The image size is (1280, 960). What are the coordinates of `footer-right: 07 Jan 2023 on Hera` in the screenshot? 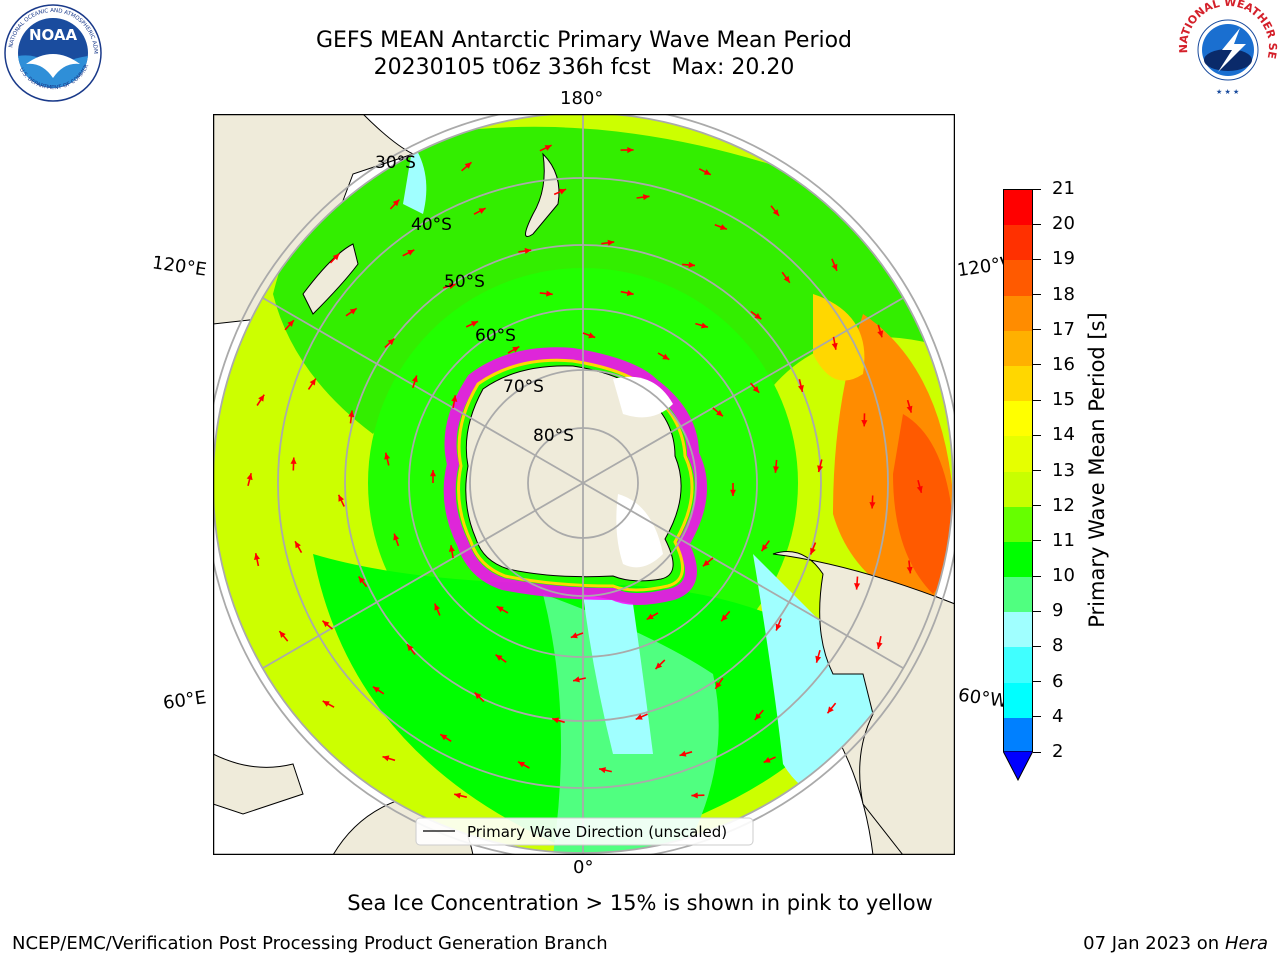 It's located at (1175, 943).